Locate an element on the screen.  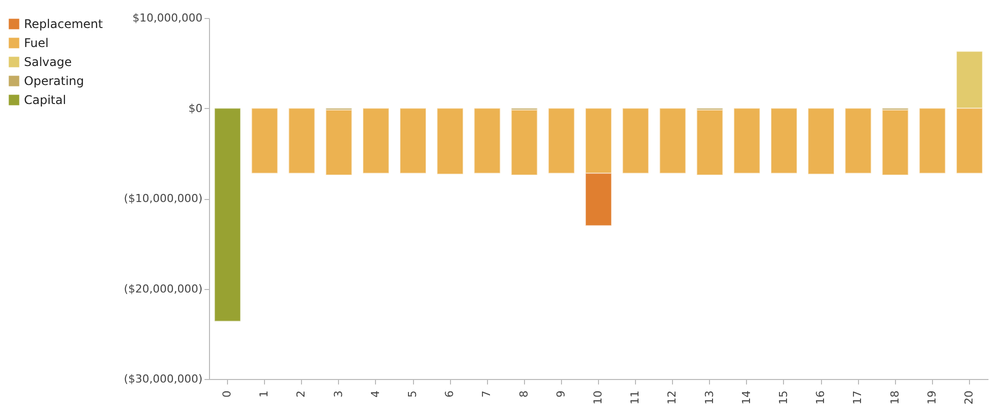
x-tick-label: 3 is located at coordinates (338, 394).